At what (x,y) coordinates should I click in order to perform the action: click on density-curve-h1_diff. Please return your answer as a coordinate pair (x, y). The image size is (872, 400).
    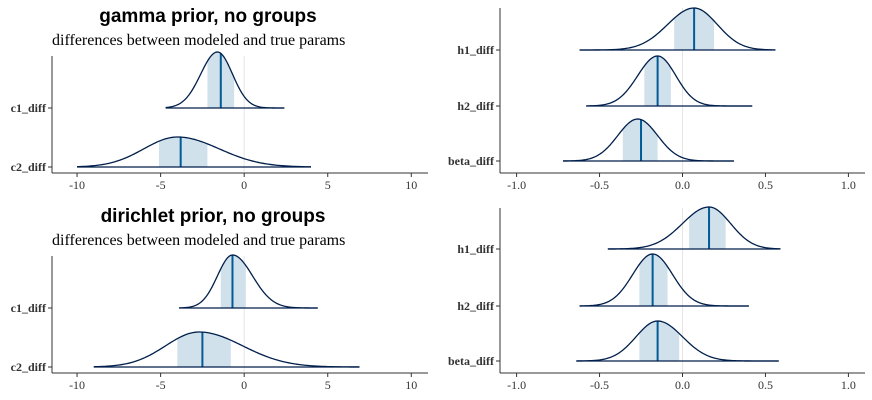
    Looking at the image, I should click on (694, 228).